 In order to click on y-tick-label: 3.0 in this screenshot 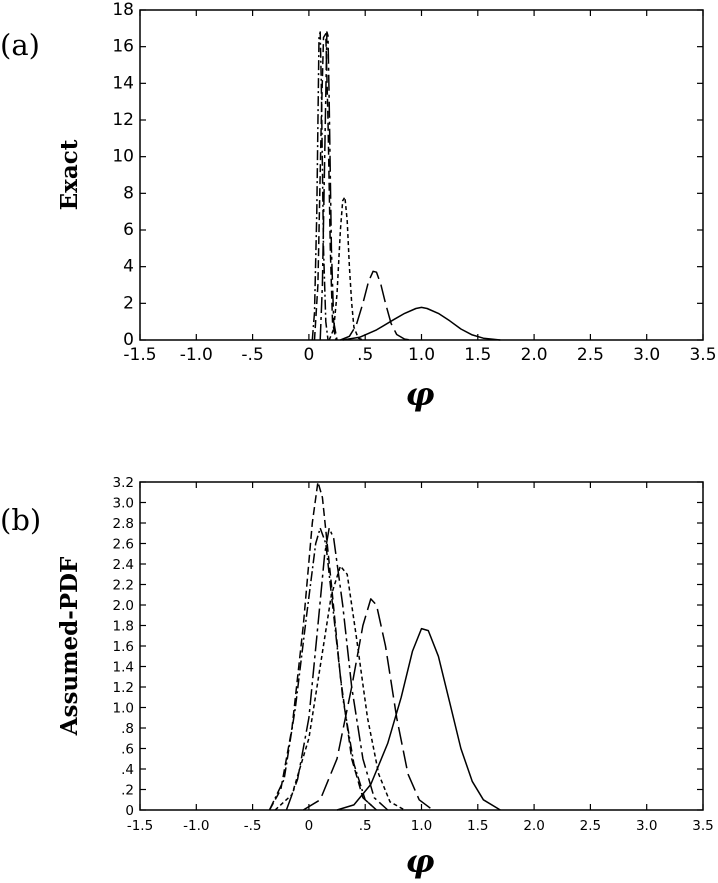, I will do `click(123, 504)`.